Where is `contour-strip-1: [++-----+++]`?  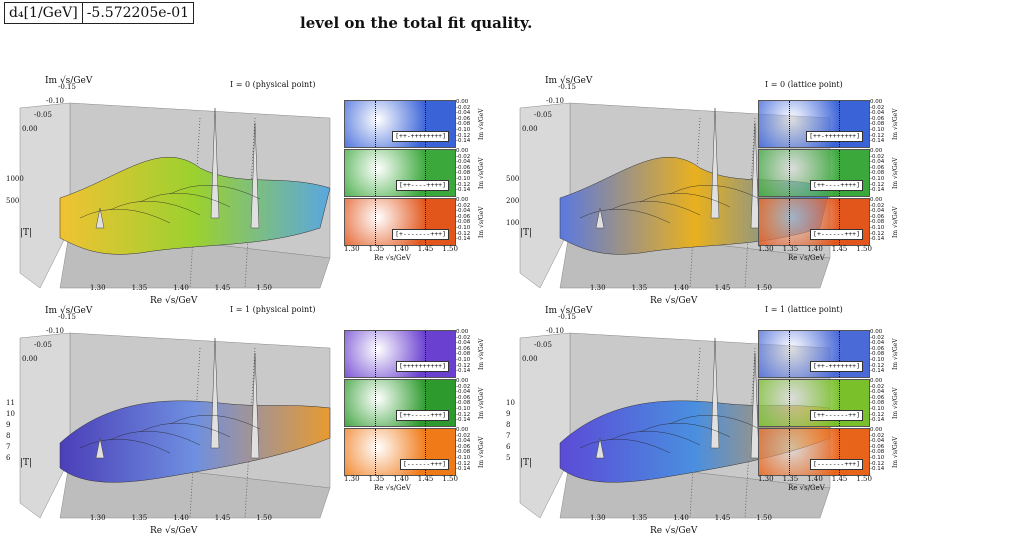
contour-strip-1: [++-----+++] is located at coordinates (400, 403).